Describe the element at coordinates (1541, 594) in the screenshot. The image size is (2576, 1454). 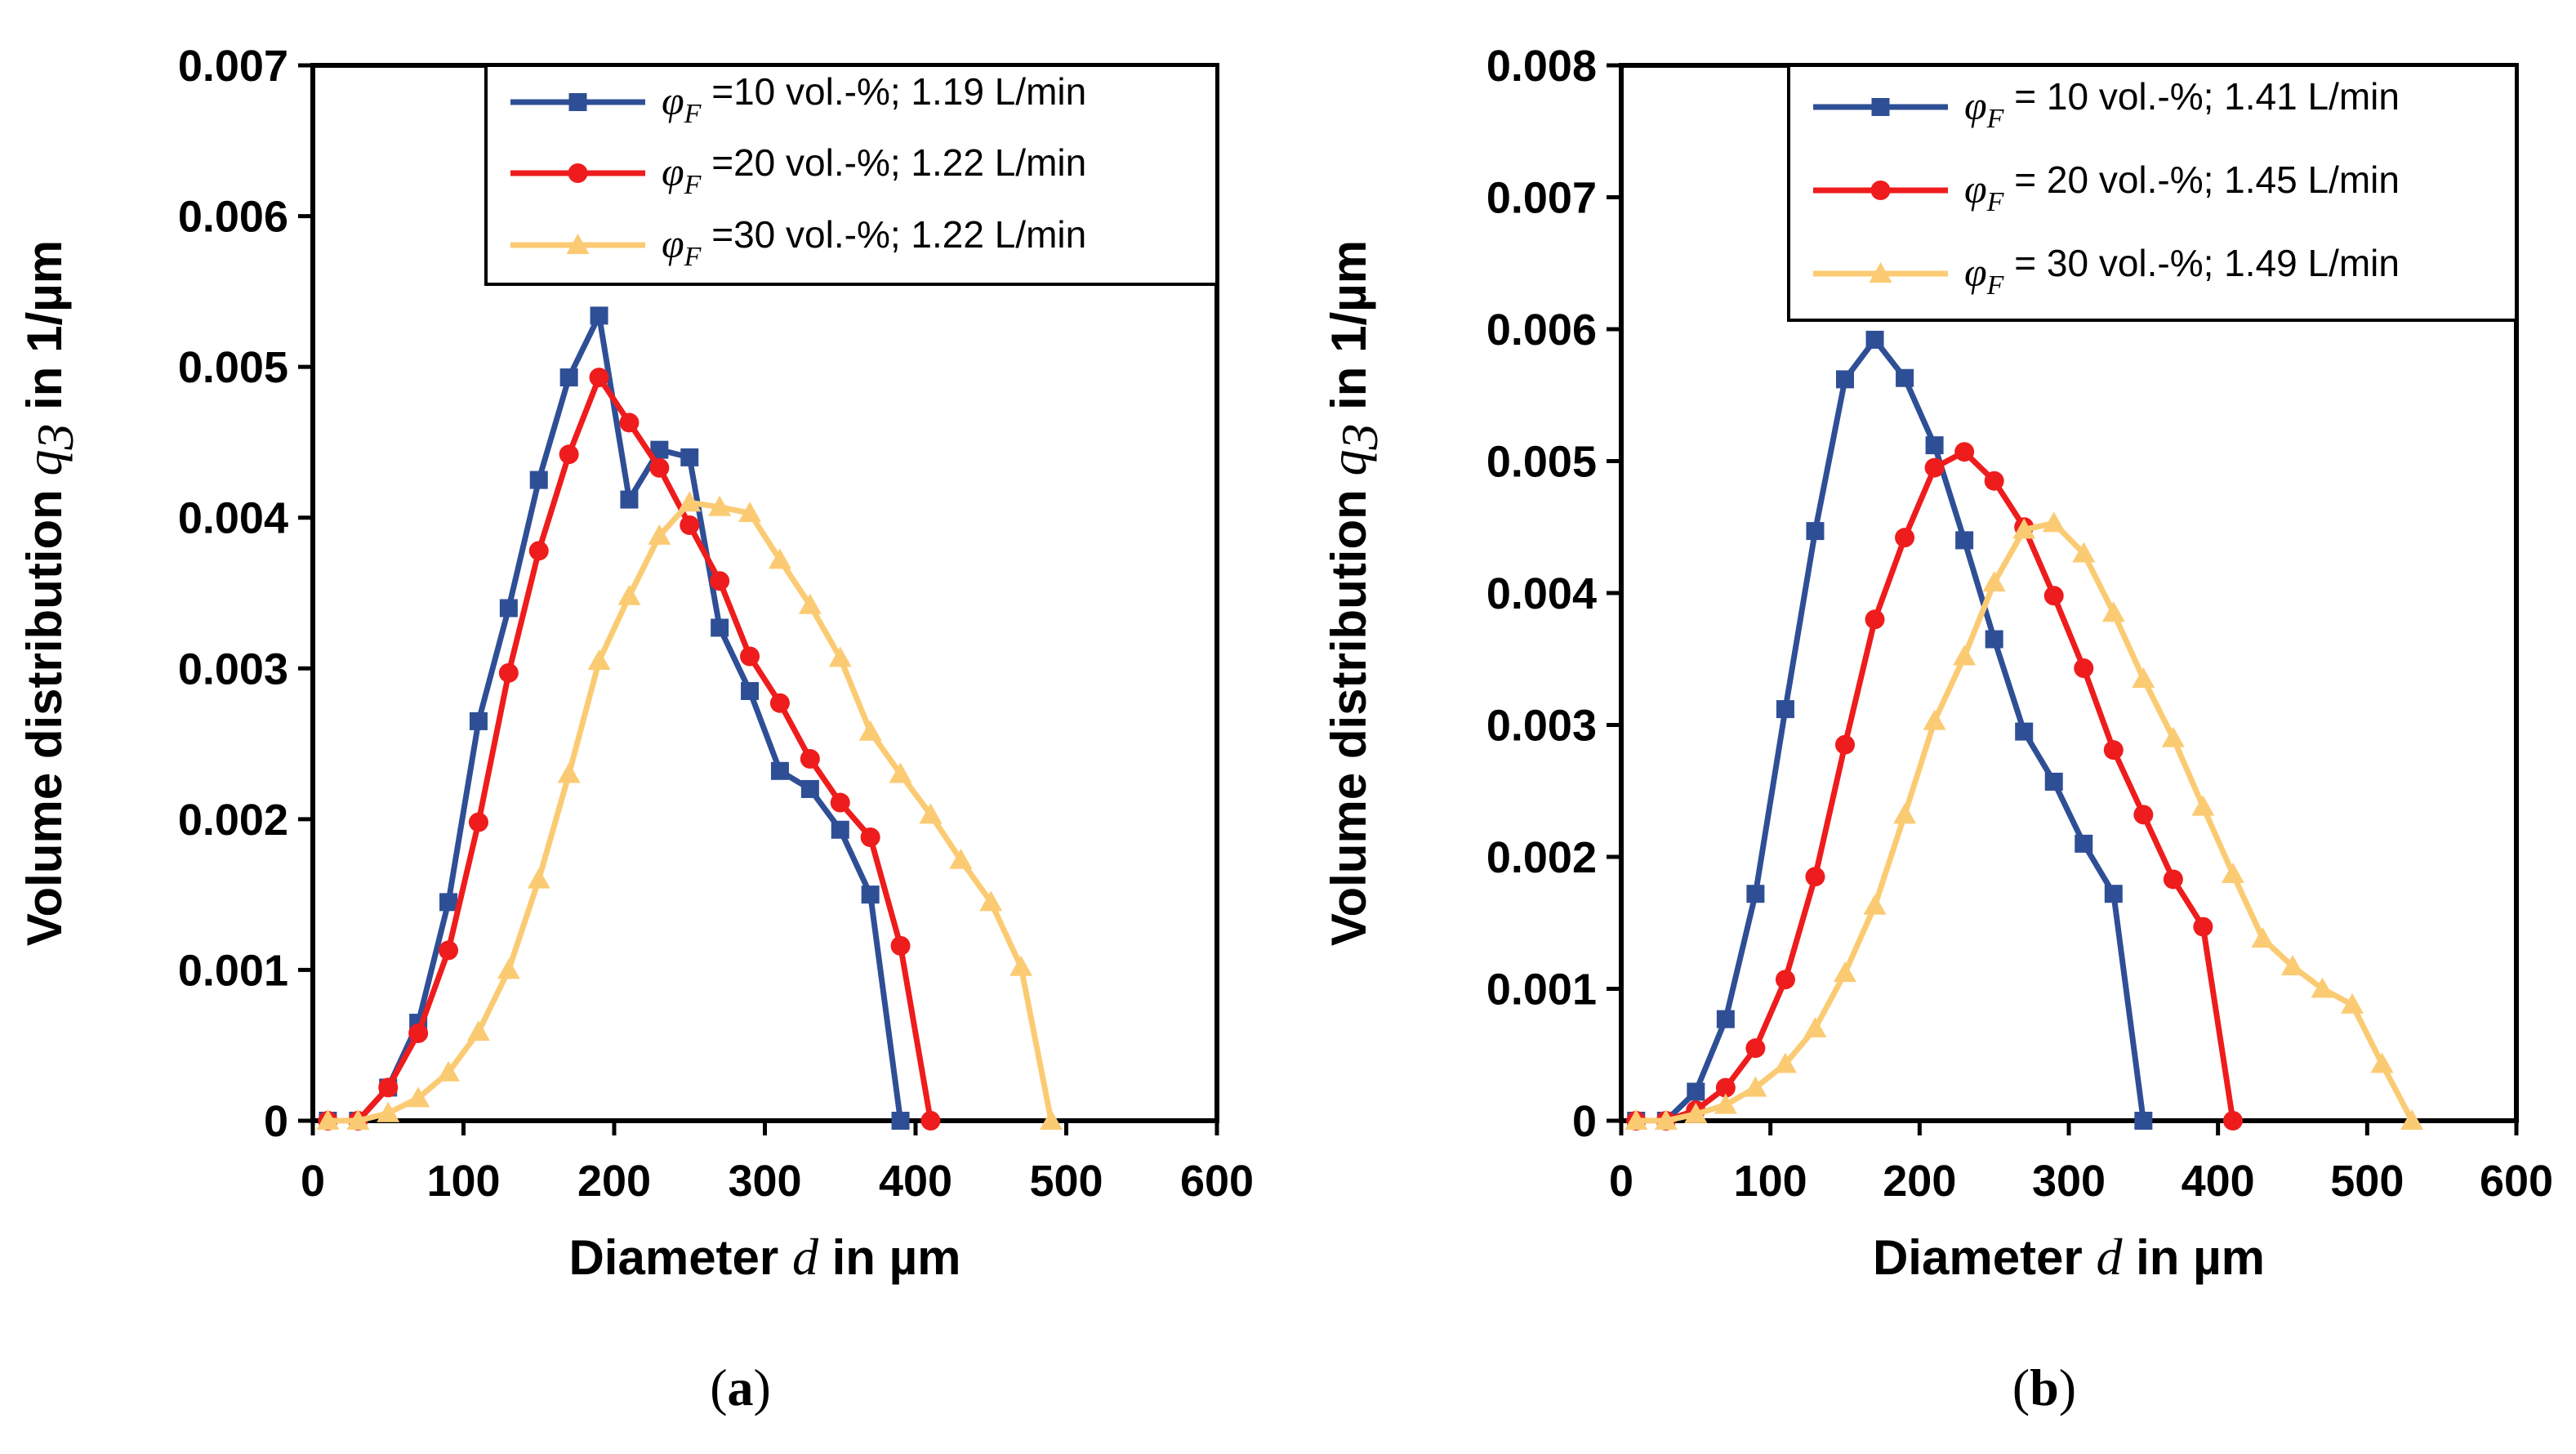
I see `y-tick-label: 0.004` at that location.